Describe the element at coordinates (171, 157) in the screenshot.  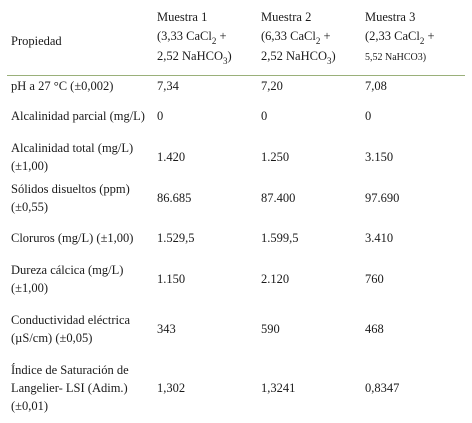
I see `cell-value: 1.420` at that location.